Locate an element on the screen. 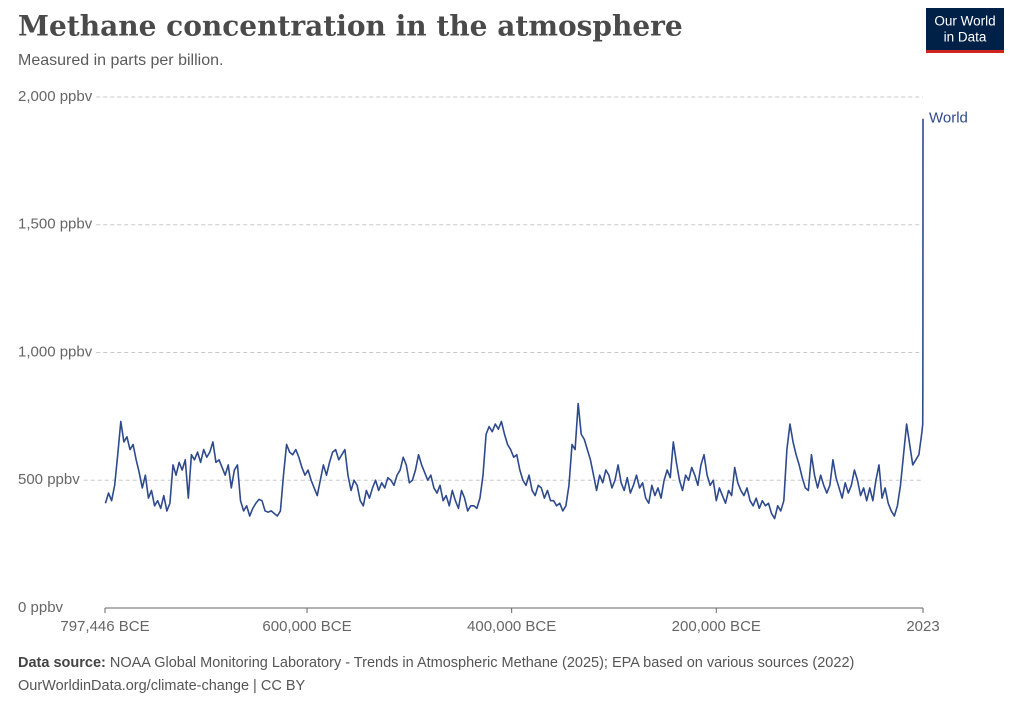  y-tick-label: 0 ppbv is located at coordinates (41, 607).